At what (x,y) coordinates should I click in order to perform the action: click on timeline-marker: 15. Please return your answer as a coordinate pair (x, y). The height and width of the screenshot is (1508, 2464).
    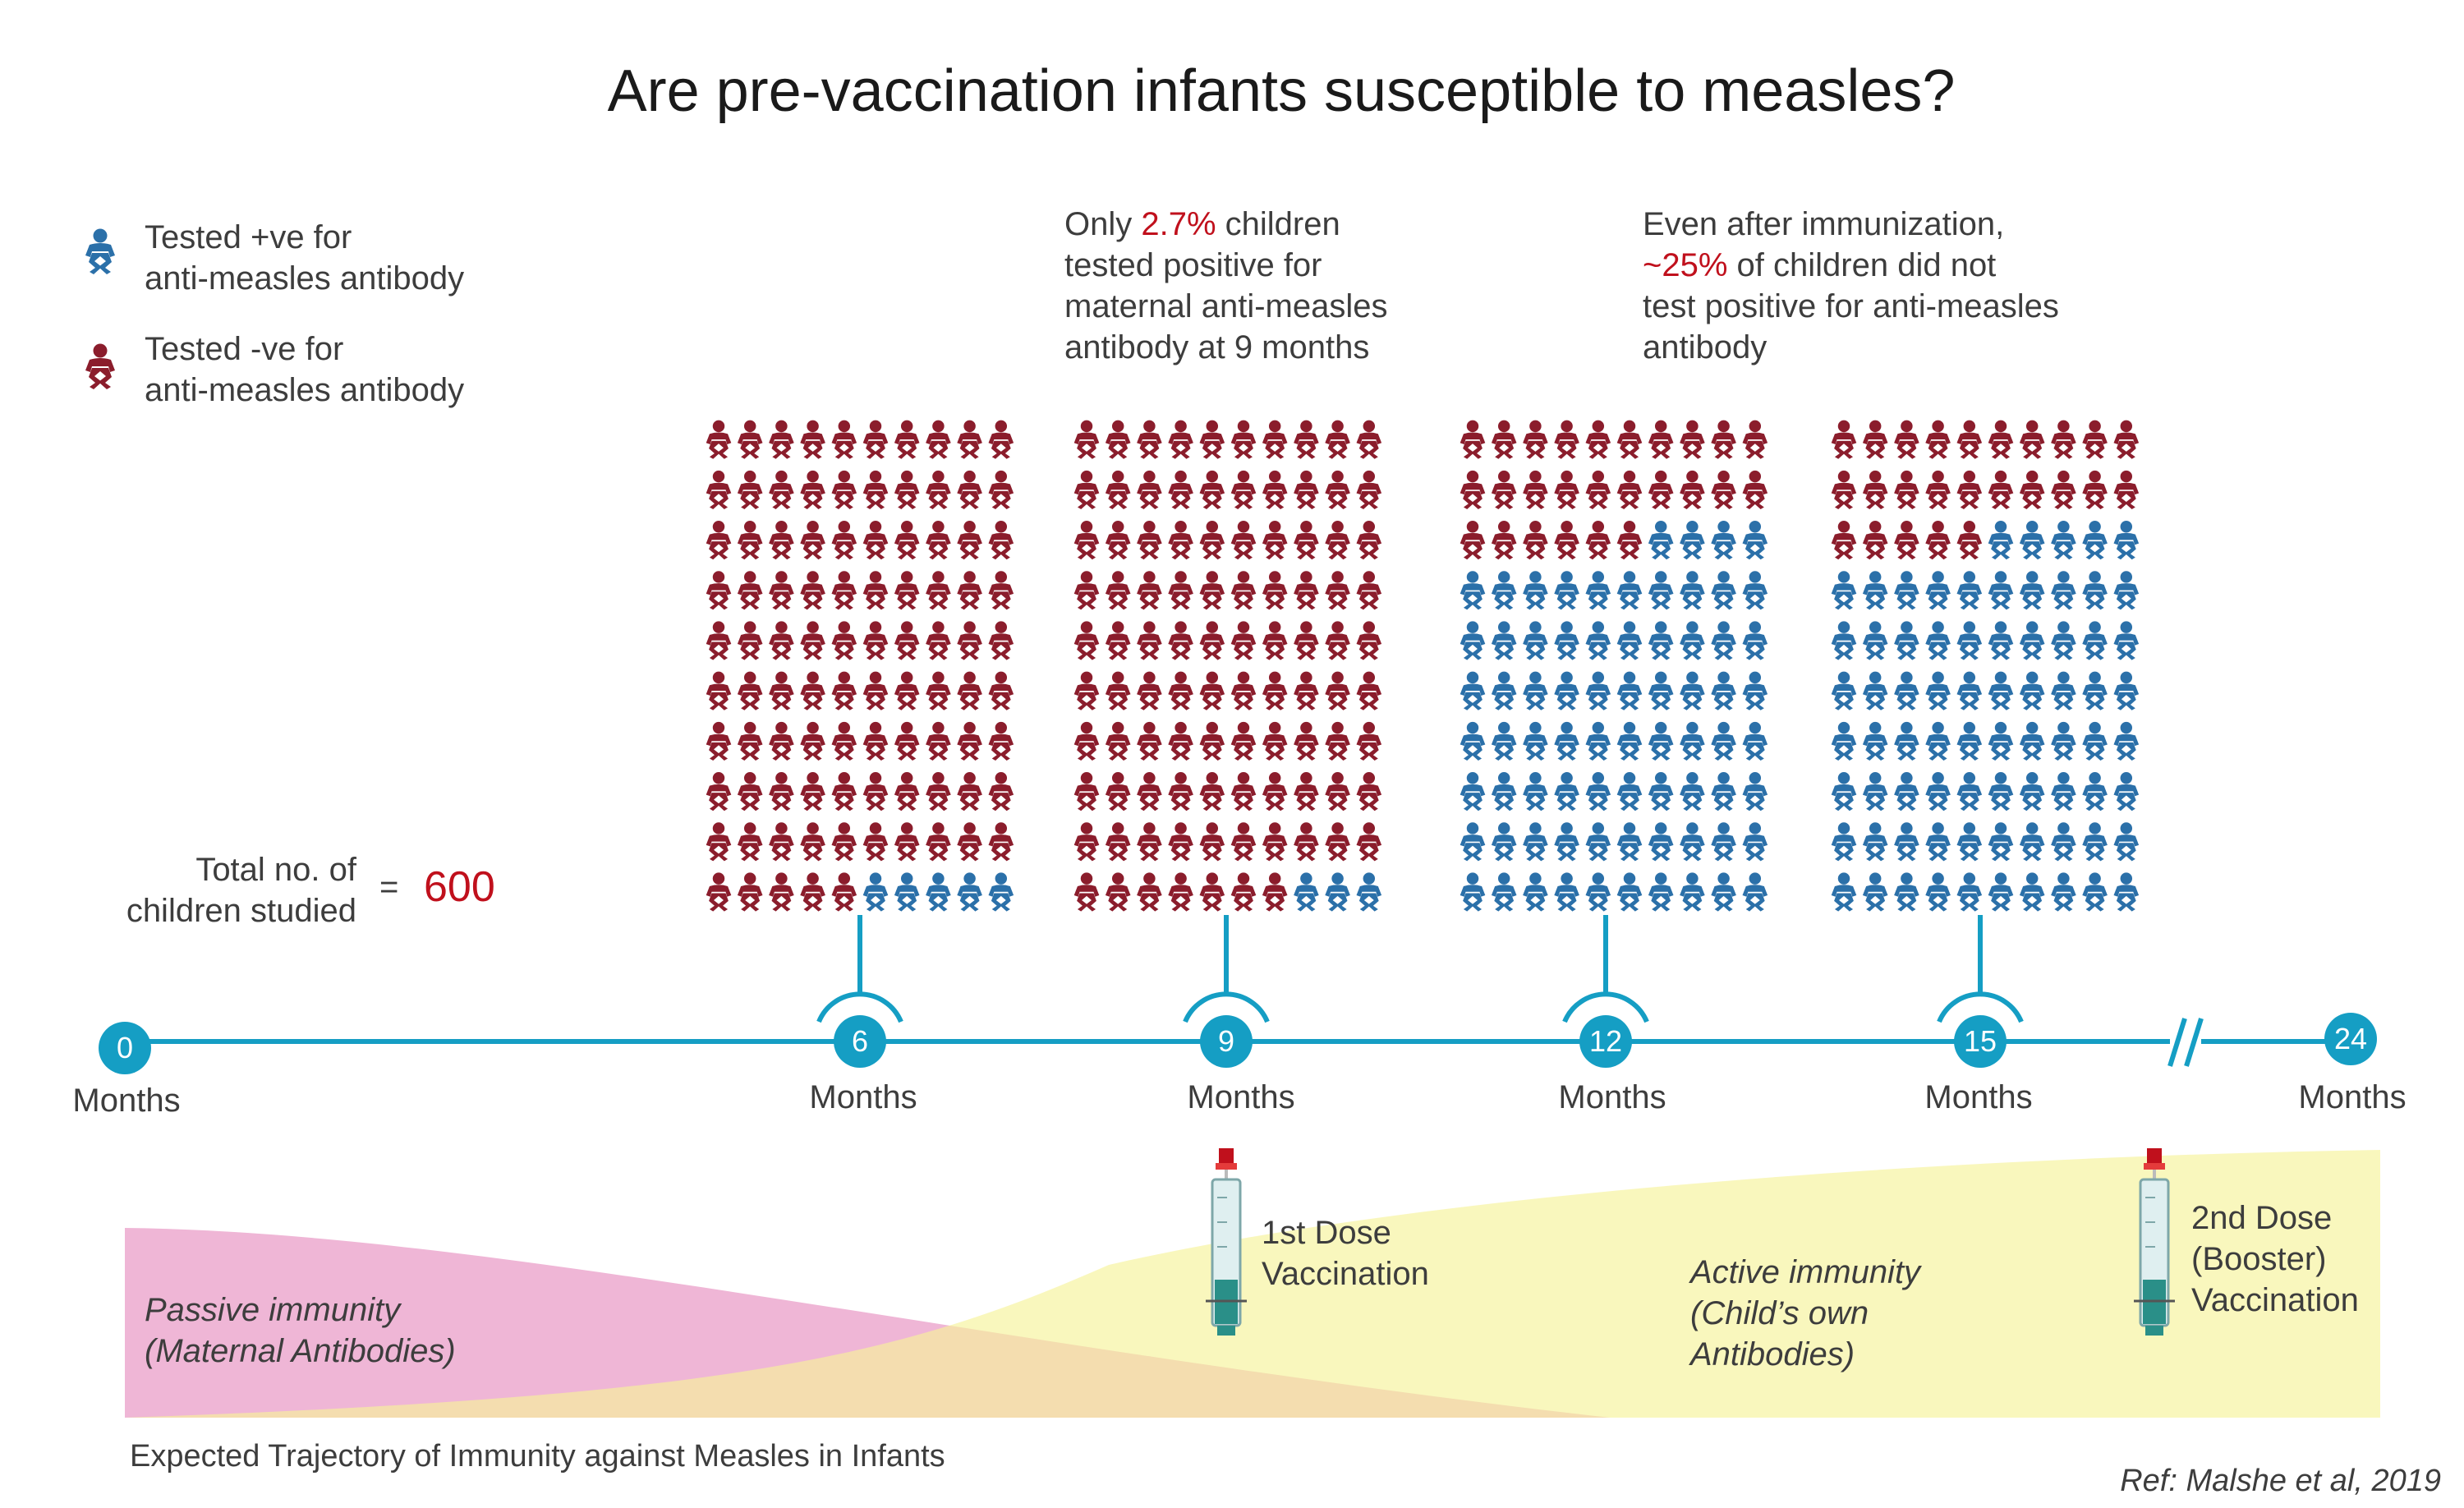
    Looking at the image, I should click on (1980, 1041).